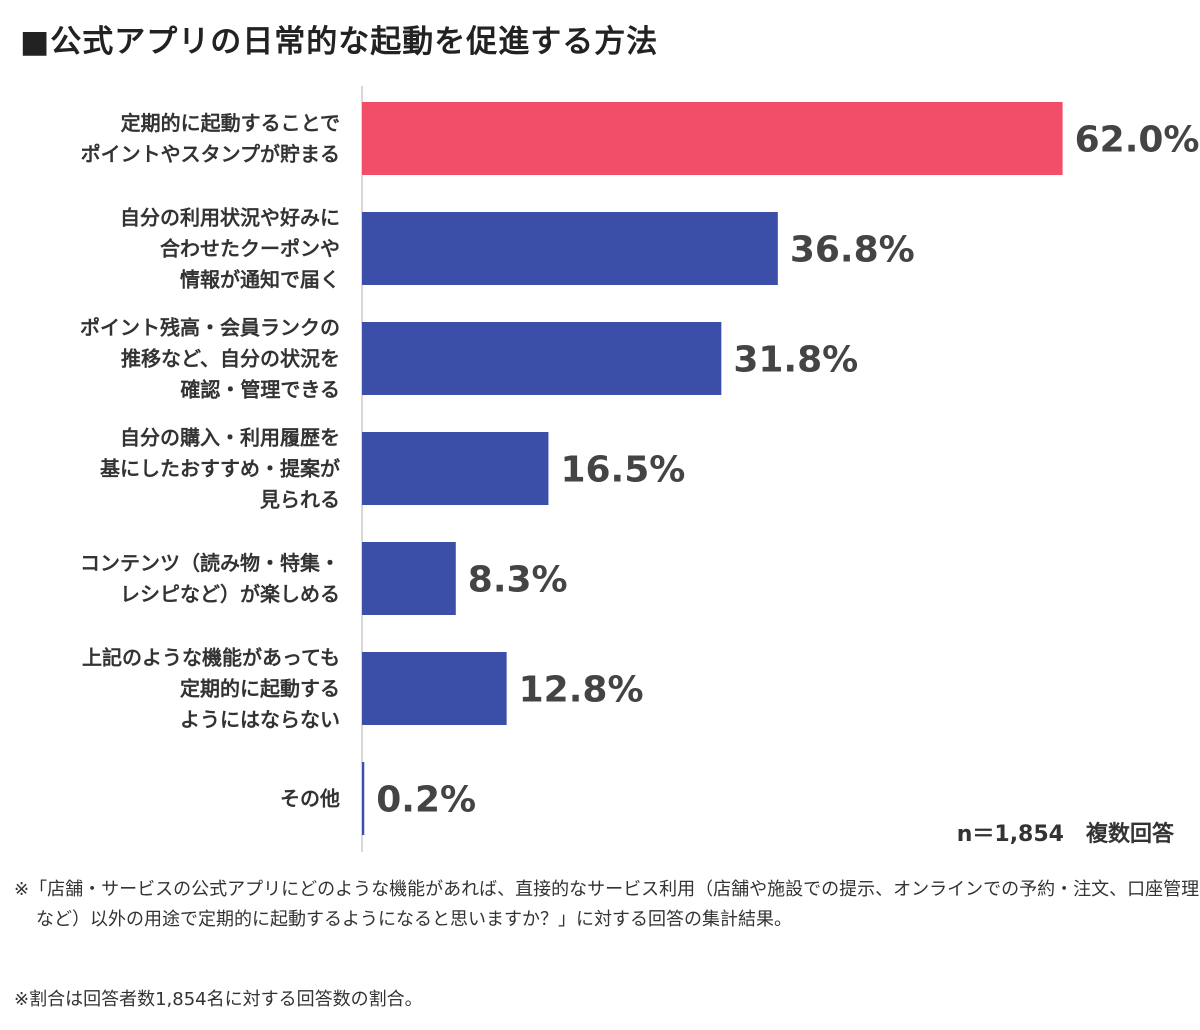  Describe the element at coordinates (1065, 834) in the screenshot. I see `sample-note: n＝1,854 複数回答` at that location.